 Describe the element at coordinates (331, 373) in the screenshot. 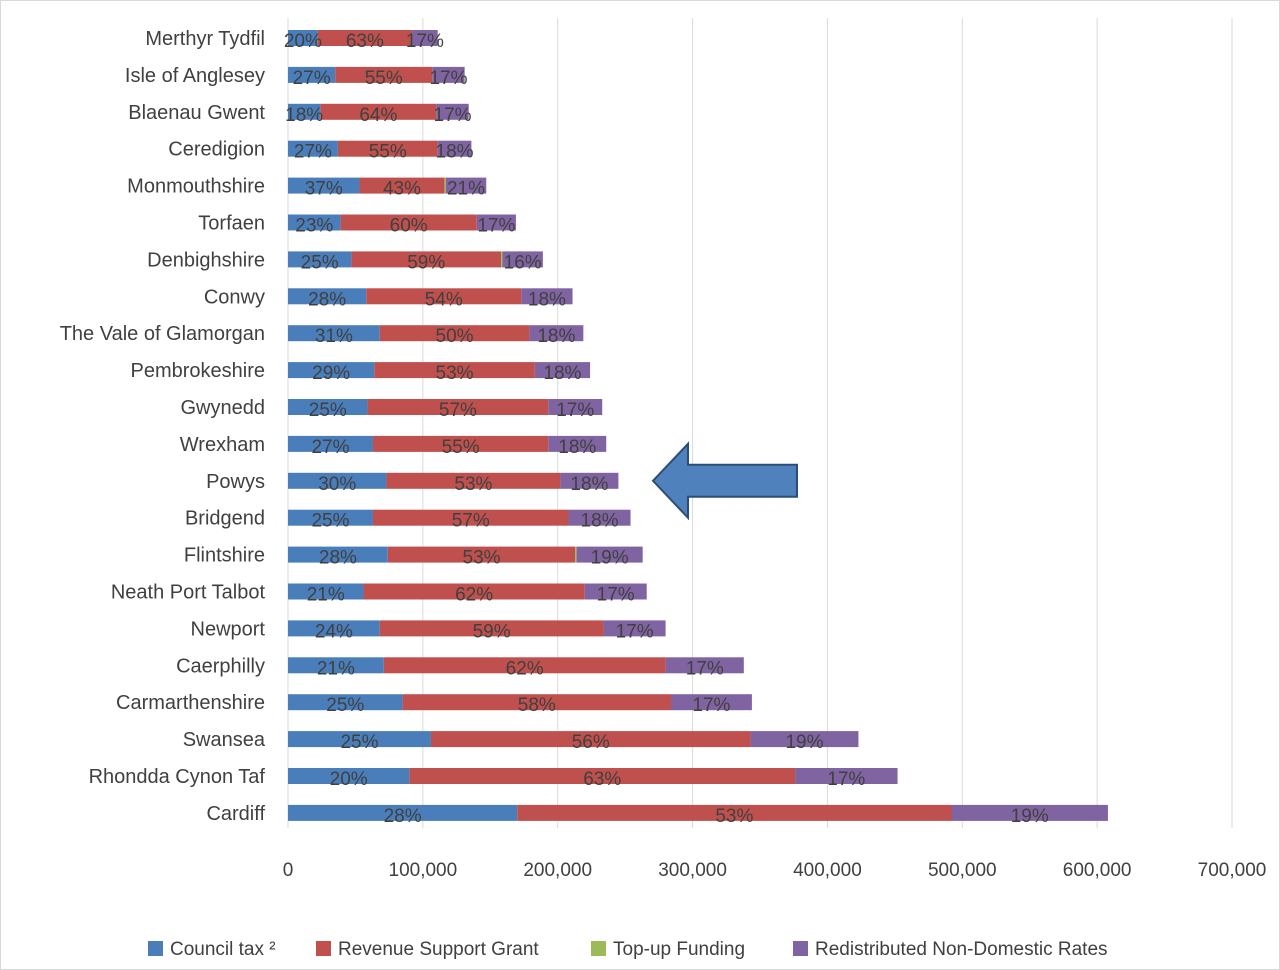

I see `data-label: 29%` at that location.